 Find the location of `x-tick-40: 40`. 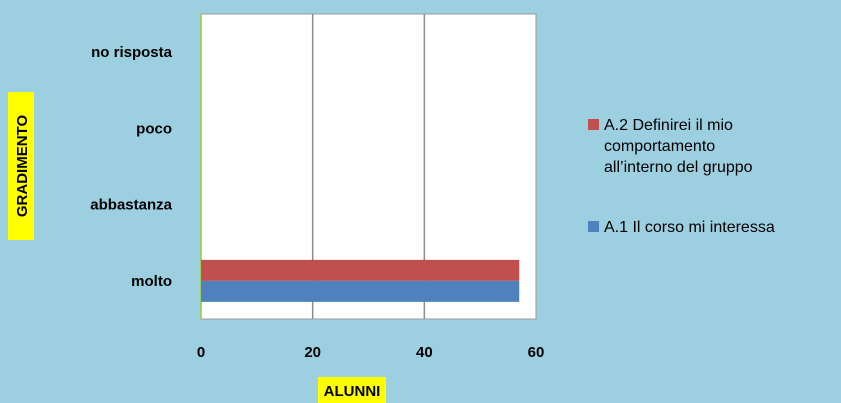

x-tick-40: 40 is located at coordinates (424, 352).